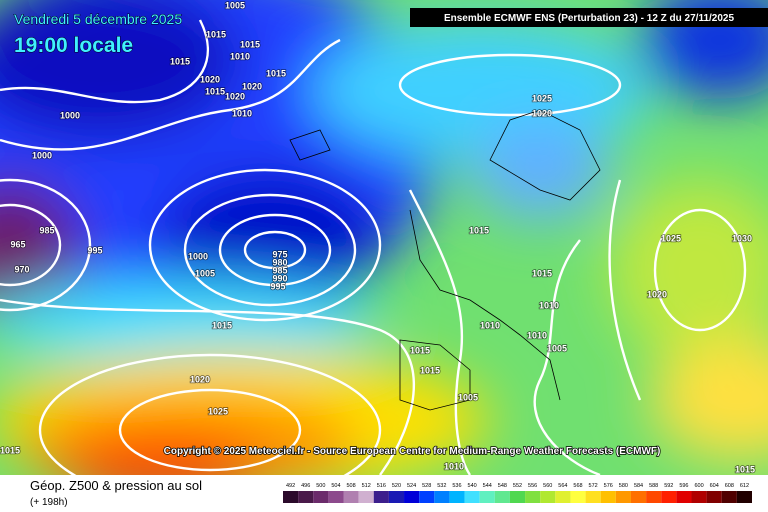 This screenshot has height=512, width=768. Describe the element at coordinates (70, 115) in the screenshot. I see `isobar-label: 1000` at that location.